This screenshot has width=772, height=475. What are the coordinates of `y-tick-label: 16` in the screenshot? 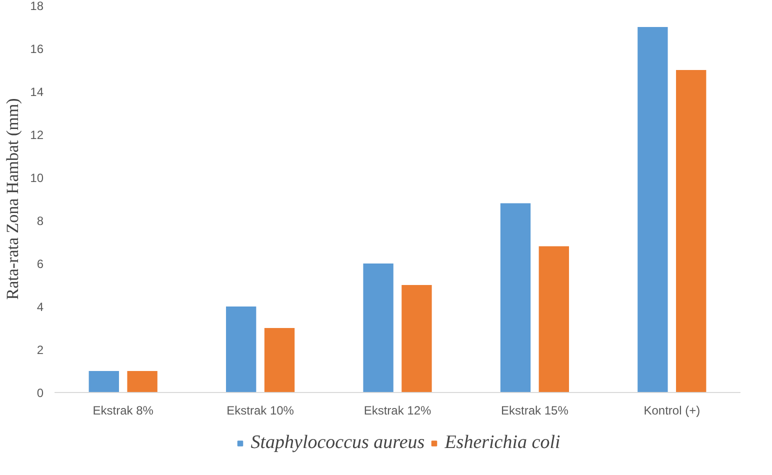 It's located at (37, 49).